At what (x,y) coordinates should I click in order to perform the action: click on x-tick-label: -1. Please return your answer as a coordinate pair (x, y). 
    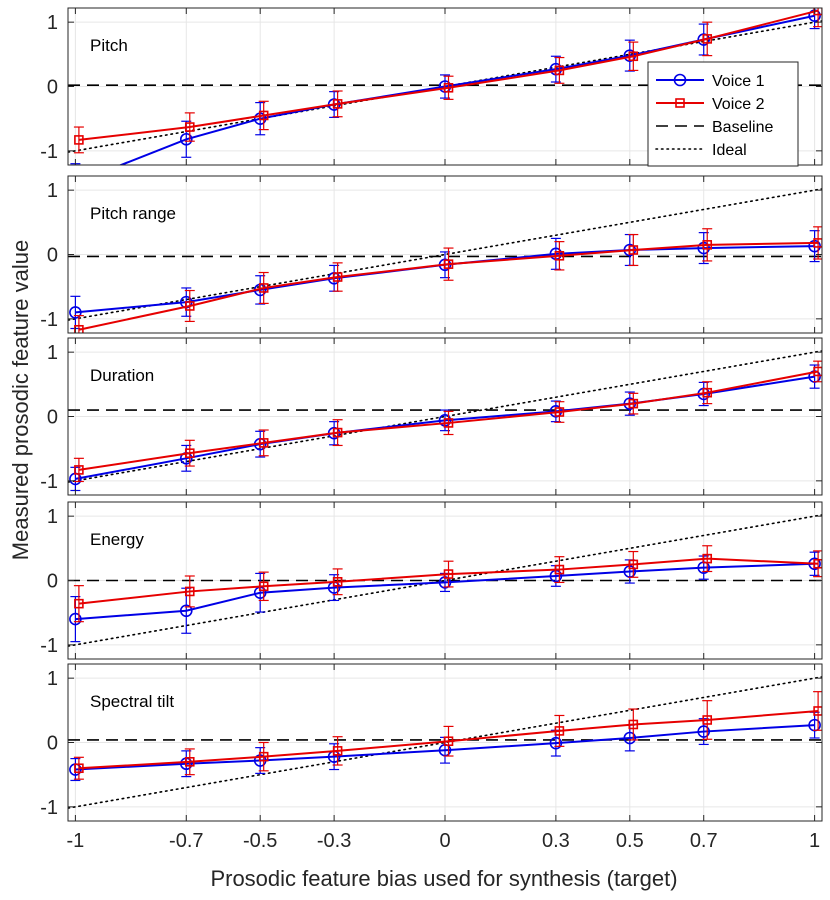
    Looking at the image, I should click on (75, 841).